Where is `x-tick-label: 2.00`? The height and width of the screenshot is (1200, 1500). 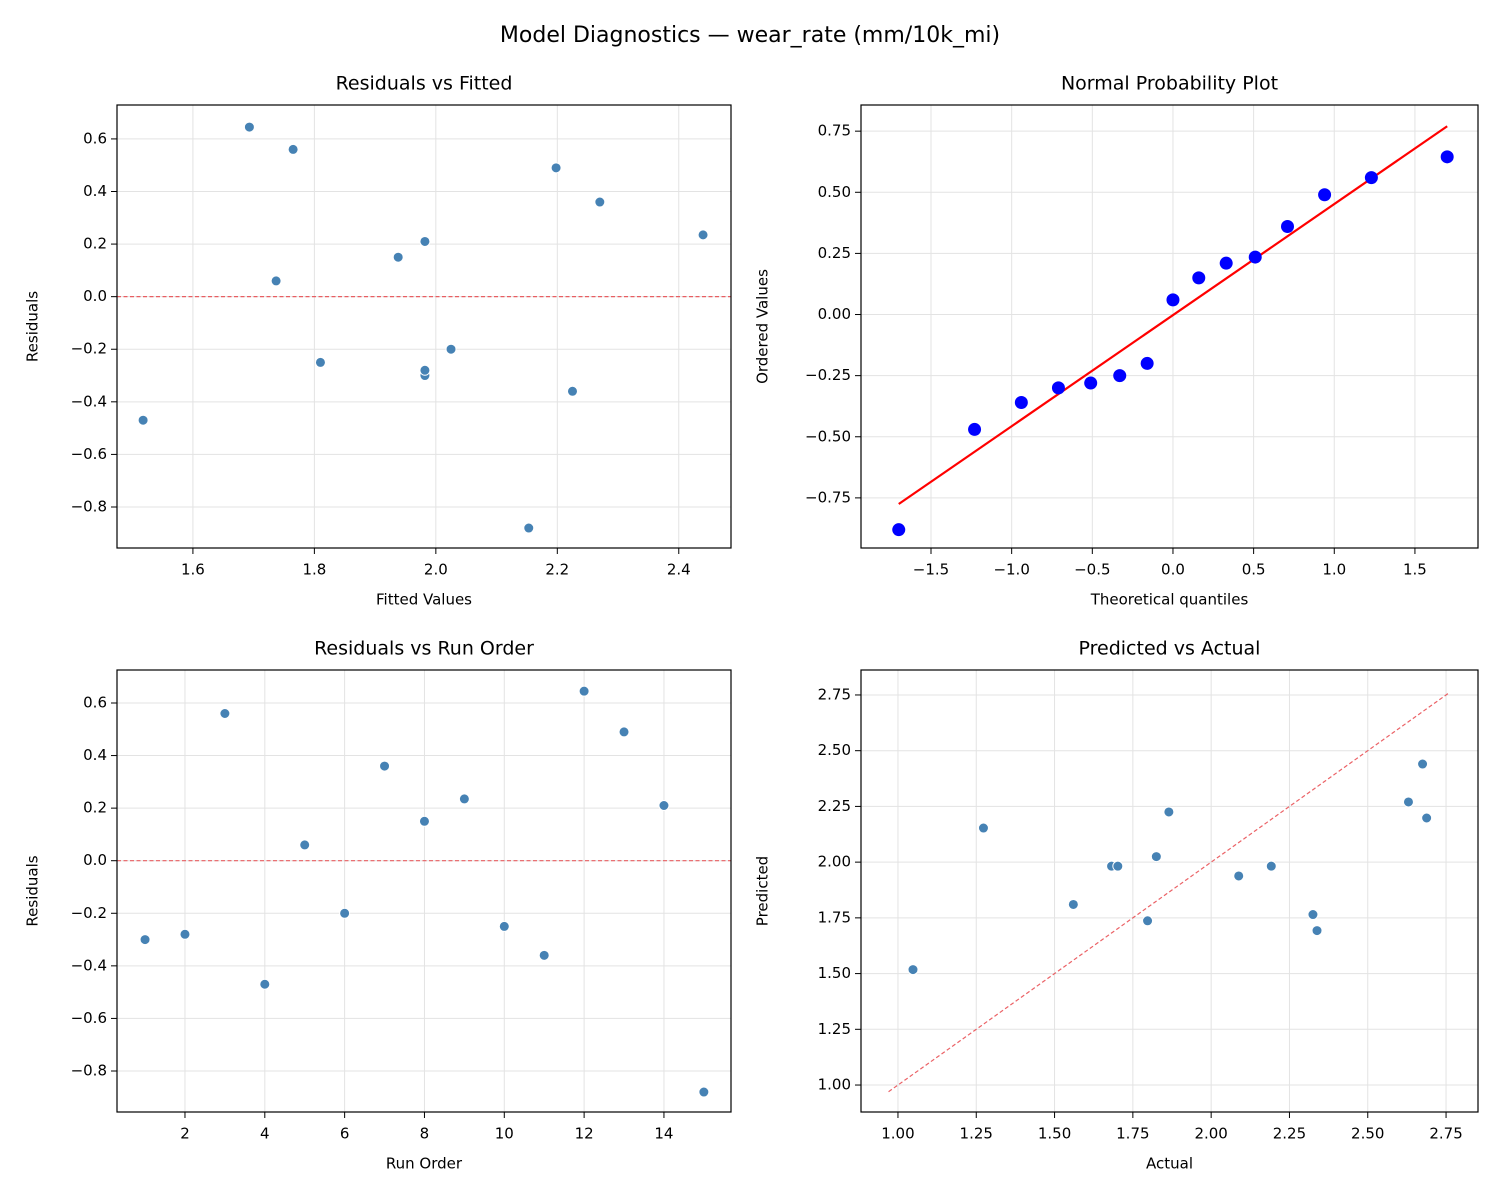 x-tick-label: 2.00 is located at coordinates (1210, 1134).